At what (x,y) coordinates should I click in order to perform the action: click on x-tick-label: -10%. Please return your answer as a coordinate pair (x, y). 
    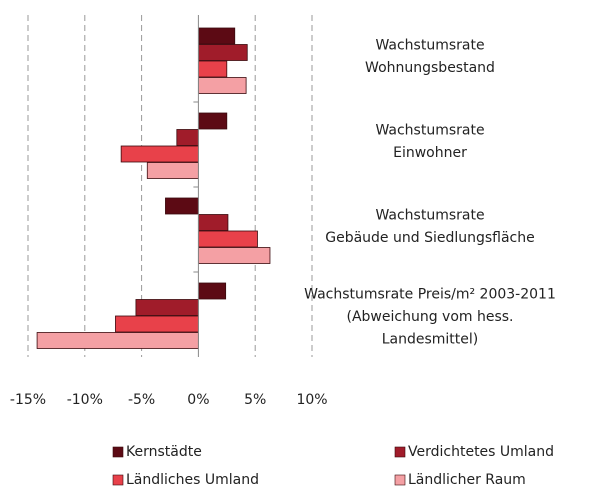
    Looking at the image, I should click on (85, 400).